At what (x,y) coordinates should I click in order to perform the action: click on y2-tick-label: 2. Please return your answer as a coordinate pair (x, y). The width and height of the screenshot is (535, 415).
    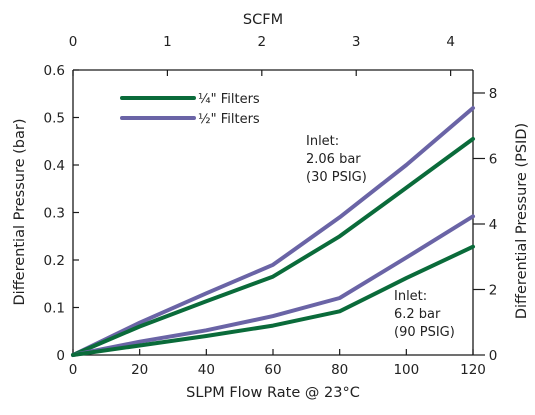
    Looking at the image, I should click on (493, 290).